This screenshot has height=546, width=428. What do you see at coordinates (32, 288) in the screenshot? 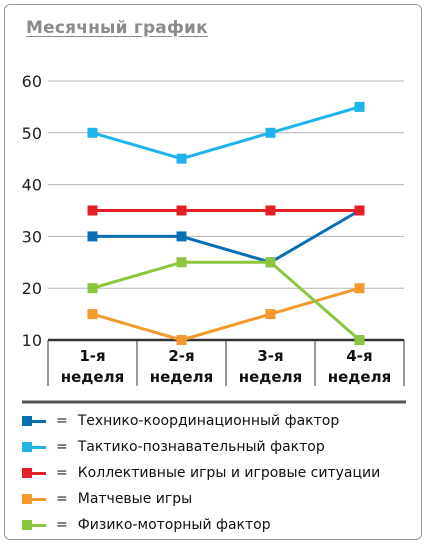
I see `y-tick-label: 20` at bounding box center [32, 288].